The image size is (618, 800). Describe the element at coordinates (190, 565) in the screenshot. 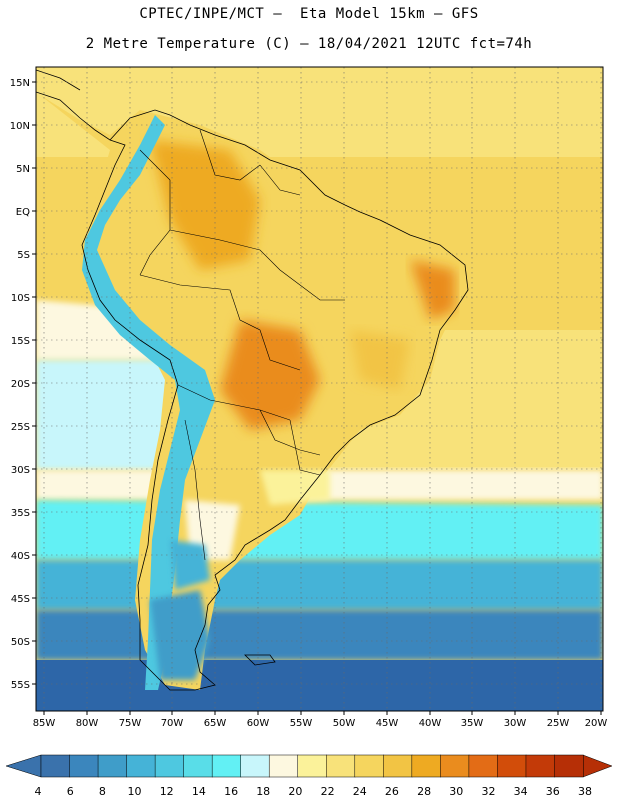

I see `cold-zone-central-patagonia` at that location.